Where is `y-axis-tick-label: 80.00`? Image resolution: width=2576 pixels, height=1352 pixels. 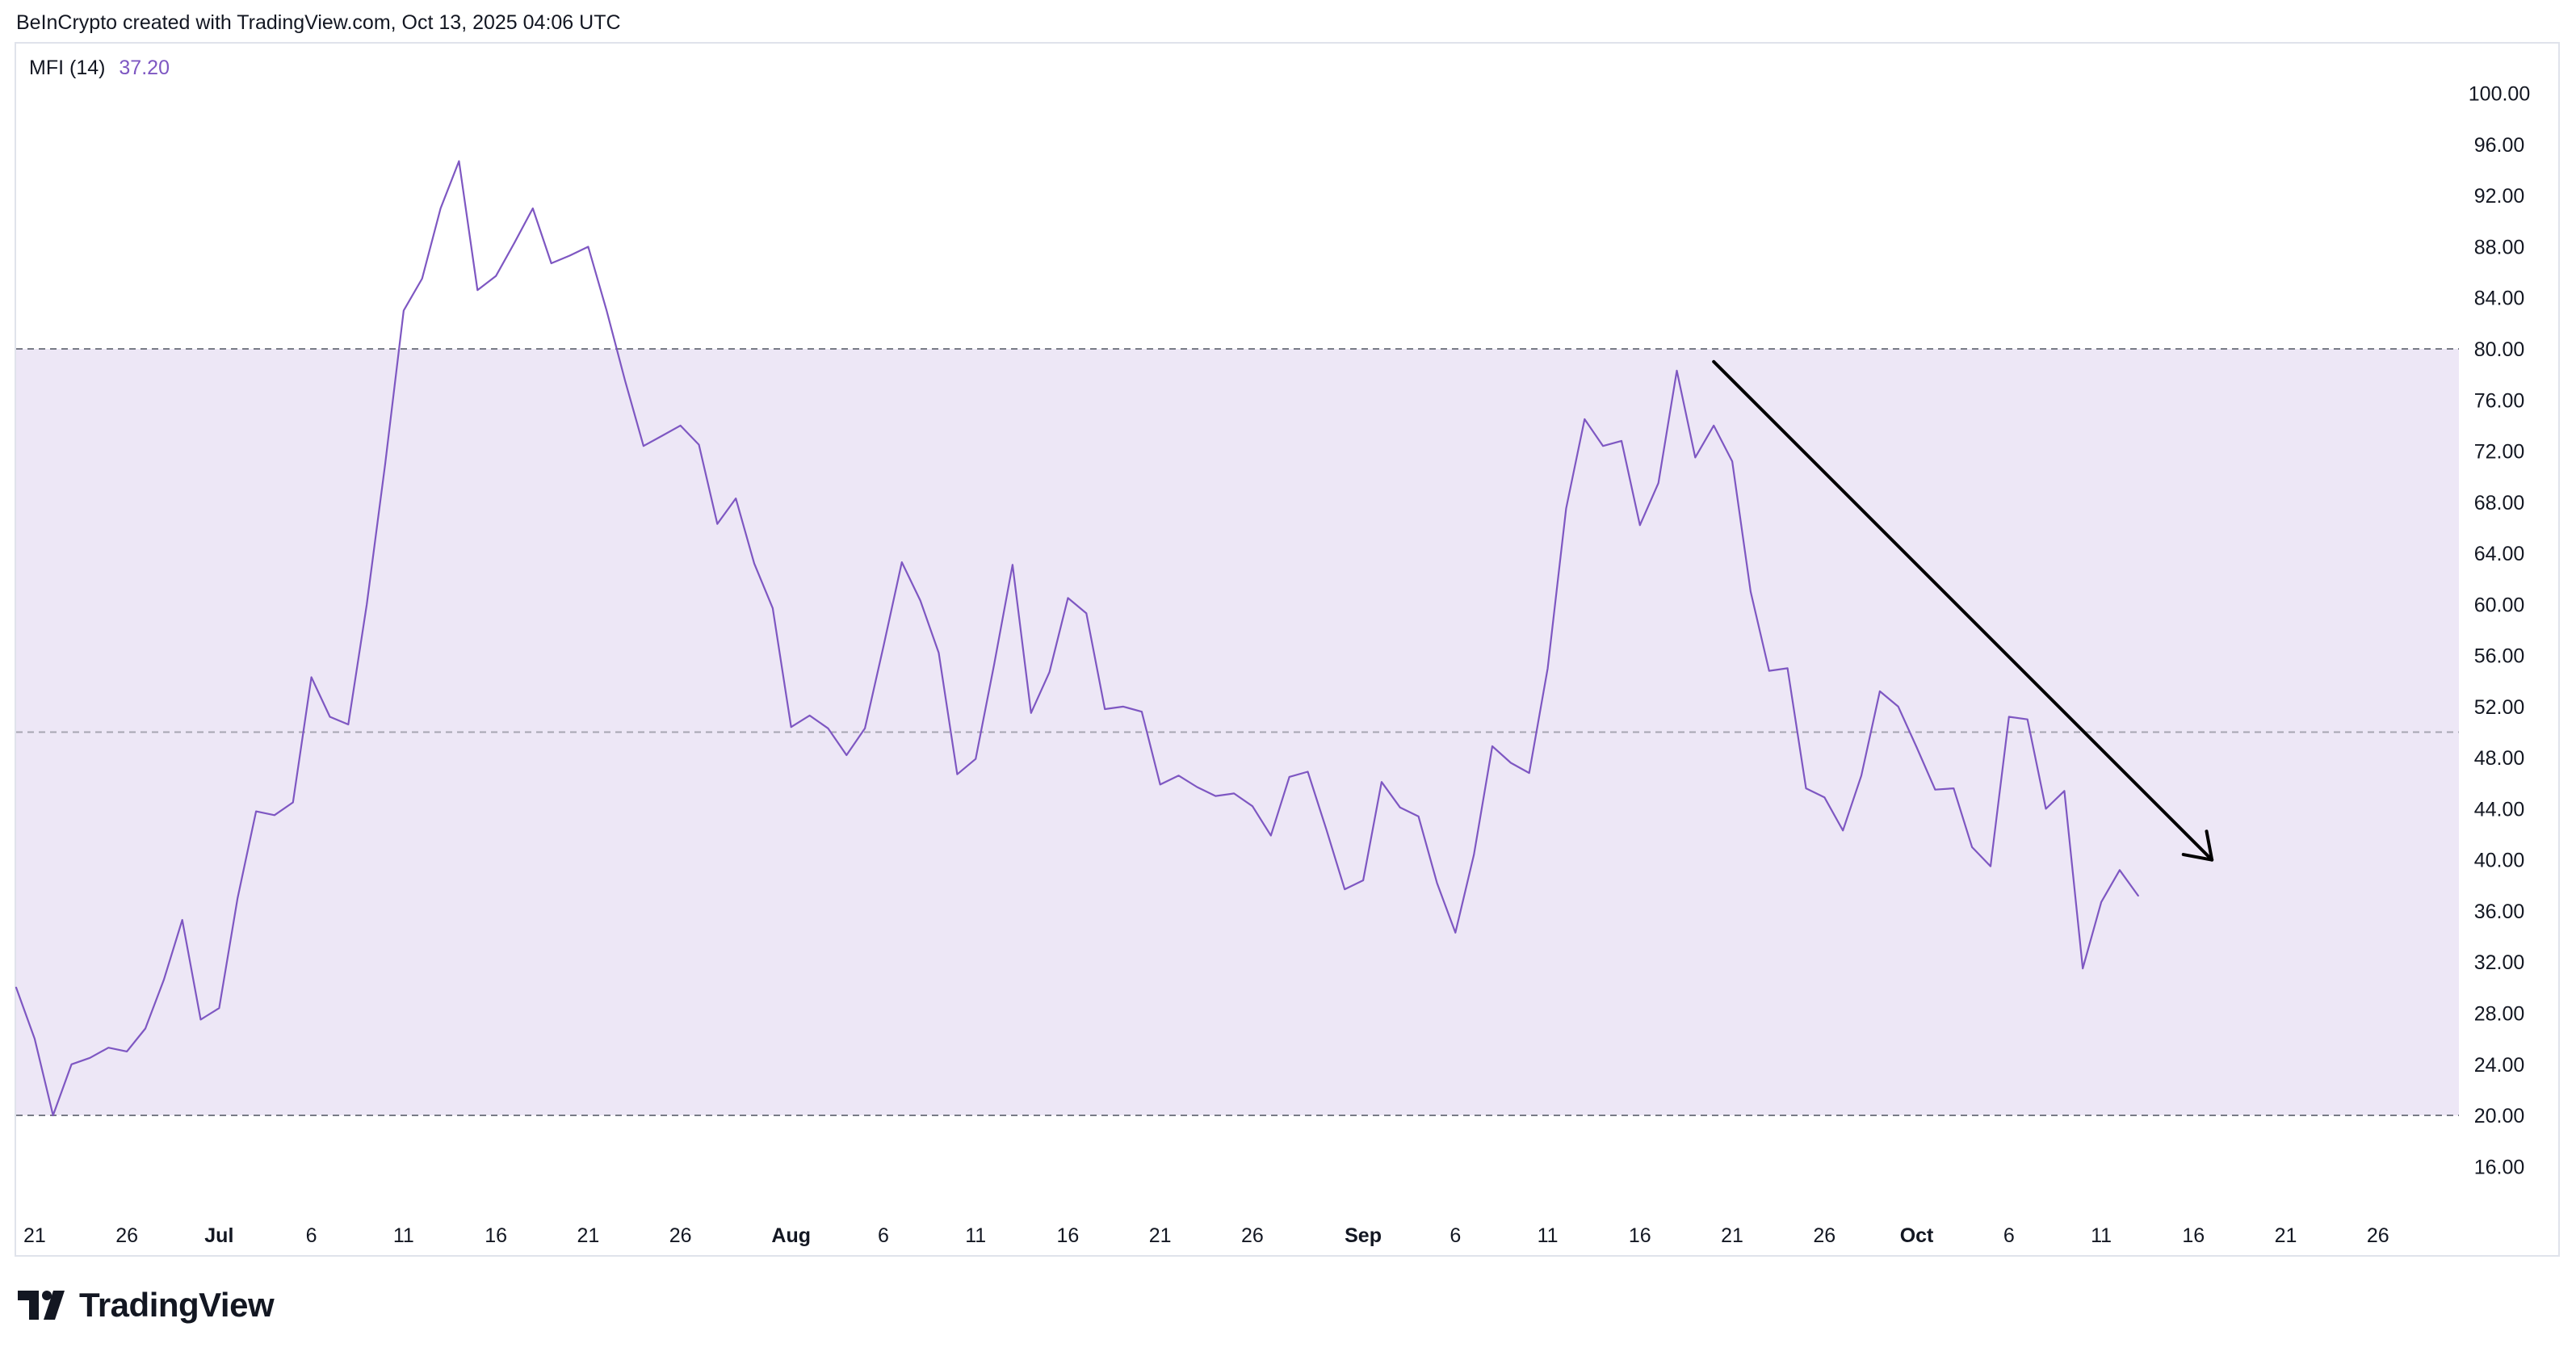
y-axis-tick-label: 80.00 is located at coordinates (2499, 349).